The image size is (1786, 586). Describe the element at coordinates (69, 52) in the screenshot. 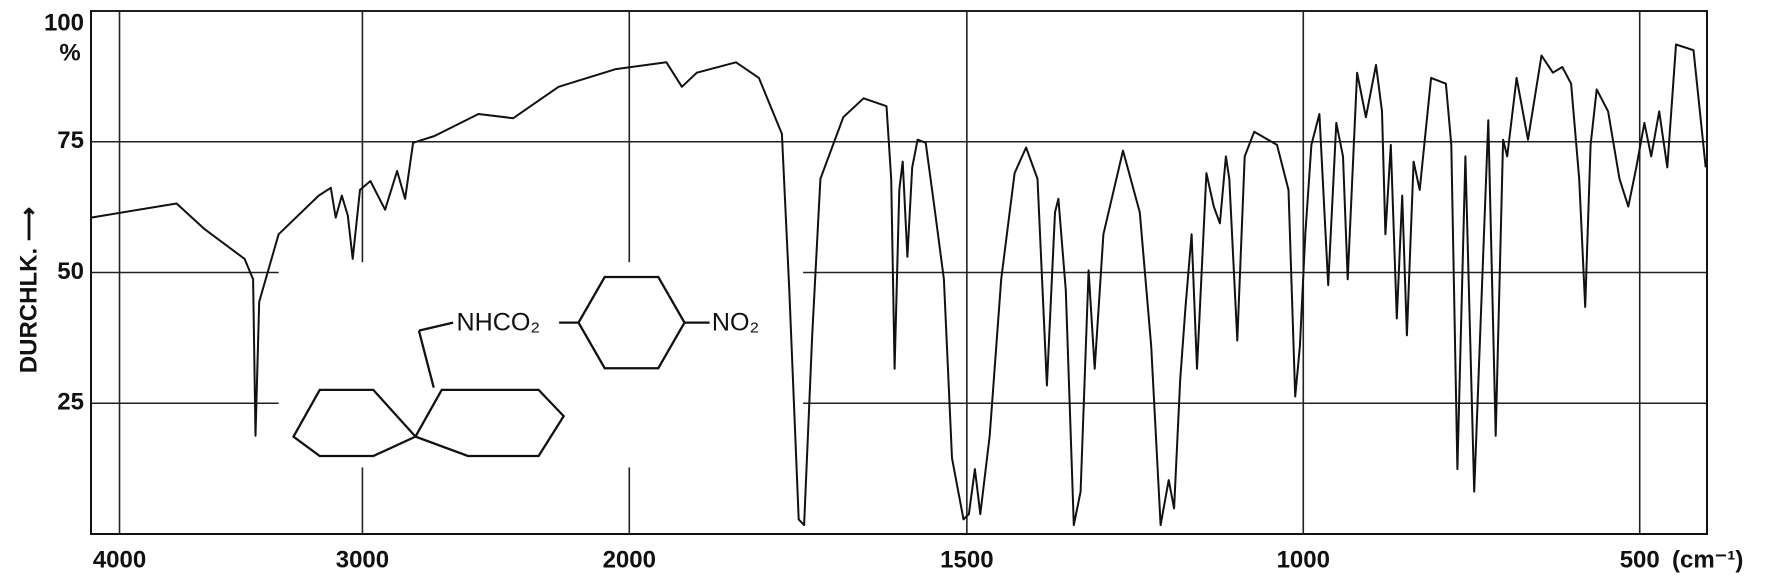

I see `y-unit: %` at that location.